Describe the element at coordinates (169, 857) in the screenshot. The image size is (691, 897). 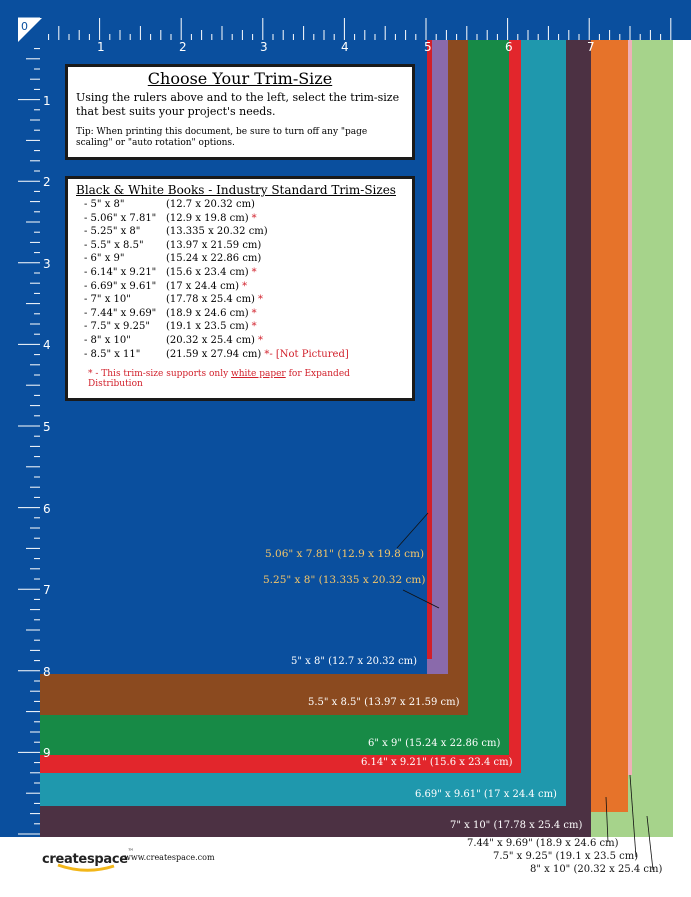
I see `footer-url: www.createspace.com` at that location.